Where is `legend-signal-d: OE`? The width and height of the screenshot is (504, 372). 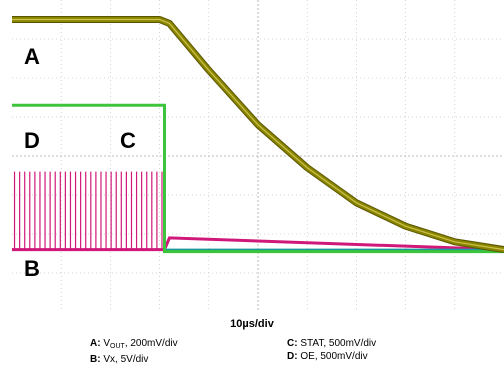 legend-signal-d: OE is located at coordinates (307, 356).